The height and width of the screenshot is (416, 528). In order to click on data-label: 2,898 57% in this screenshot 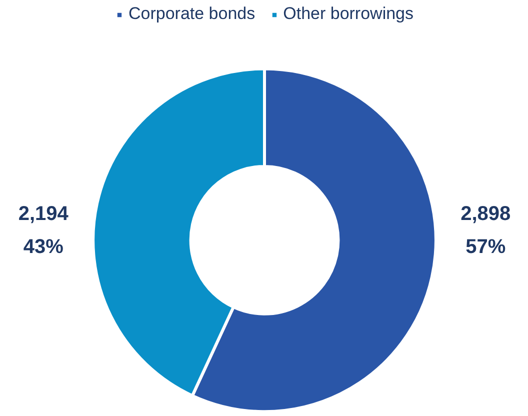, I will do `click(485, 230)`.